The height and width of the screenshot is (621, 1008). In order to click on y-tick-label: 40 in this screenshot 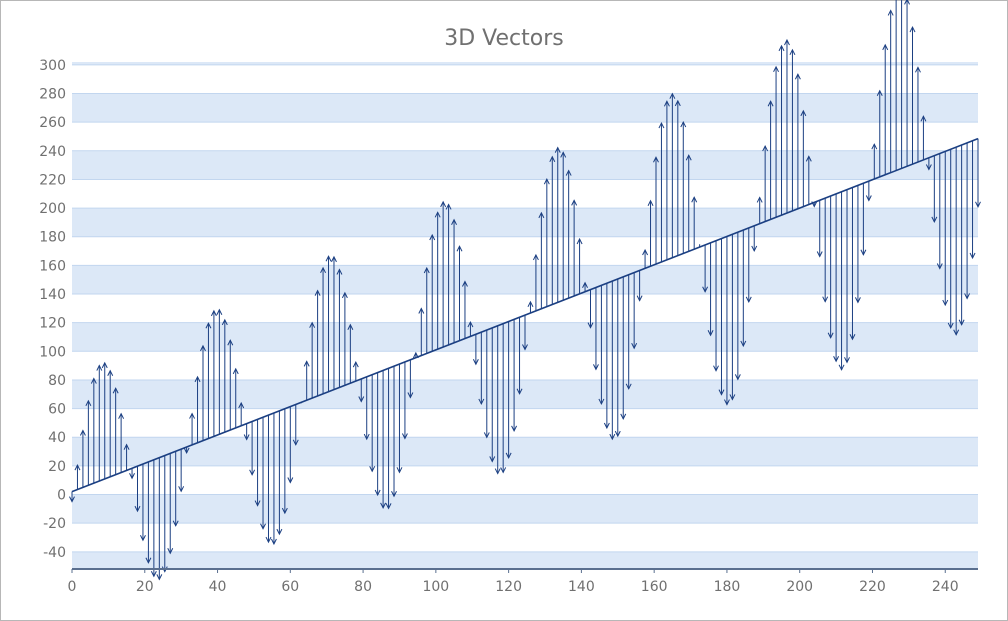, I will do `click(57, 438)`.